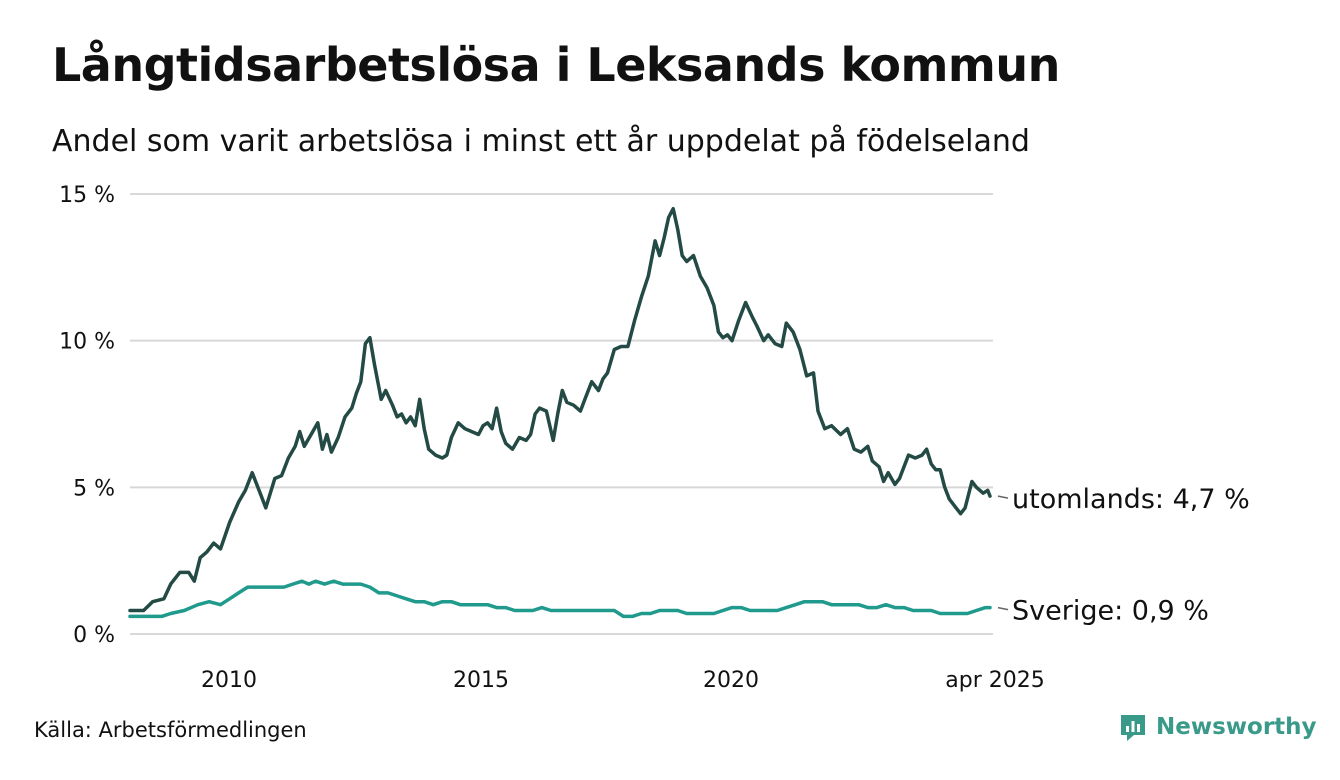 This screenshot has width=1340, height=780. What do you see at coordinates (1110, 611) in the screenshot?
I see `series-end-label: Sverige: 0,9 %` at bounding box center [1110, 611].